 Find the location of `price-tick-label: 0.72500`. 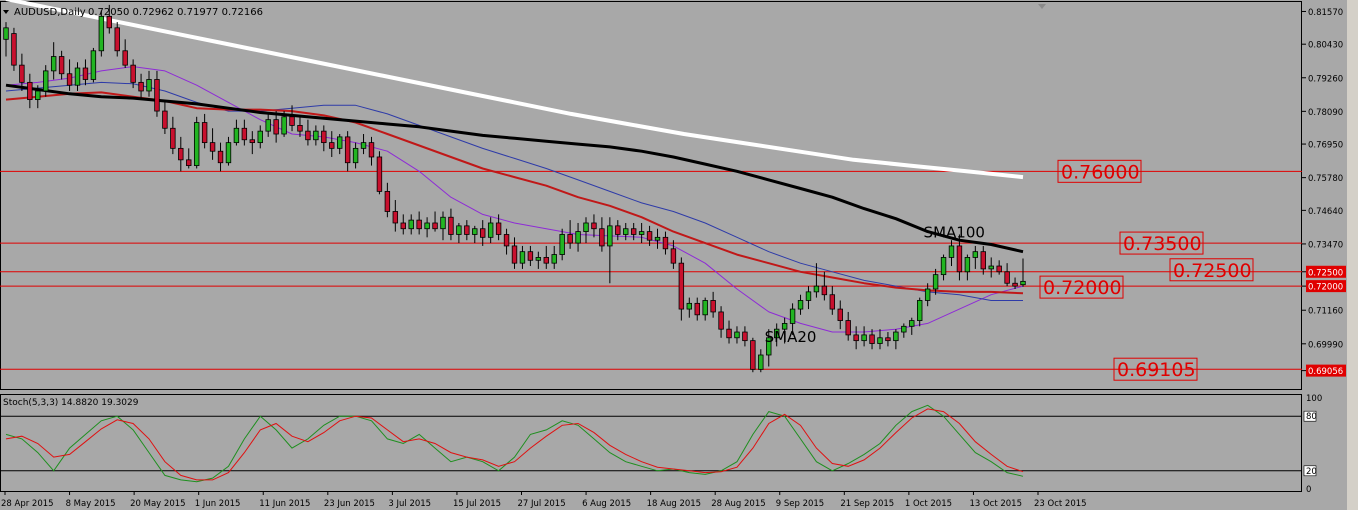

price-tick-label: 0.72500 is located at coordinates (1325, 273).